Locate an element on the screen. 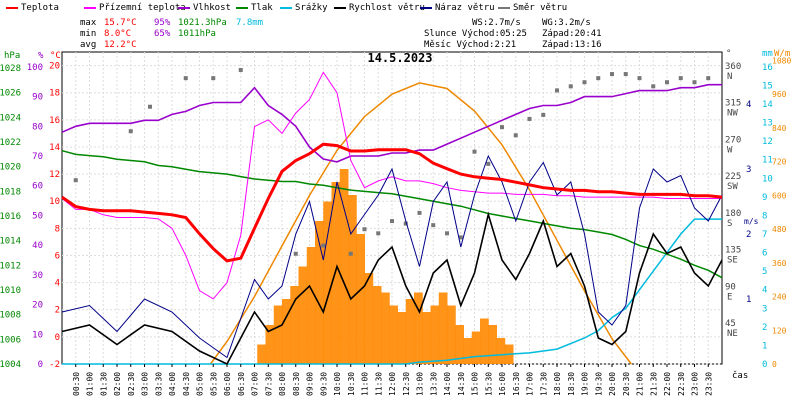  time-tick-label: 19:30 is located at coordinates (598, 384).